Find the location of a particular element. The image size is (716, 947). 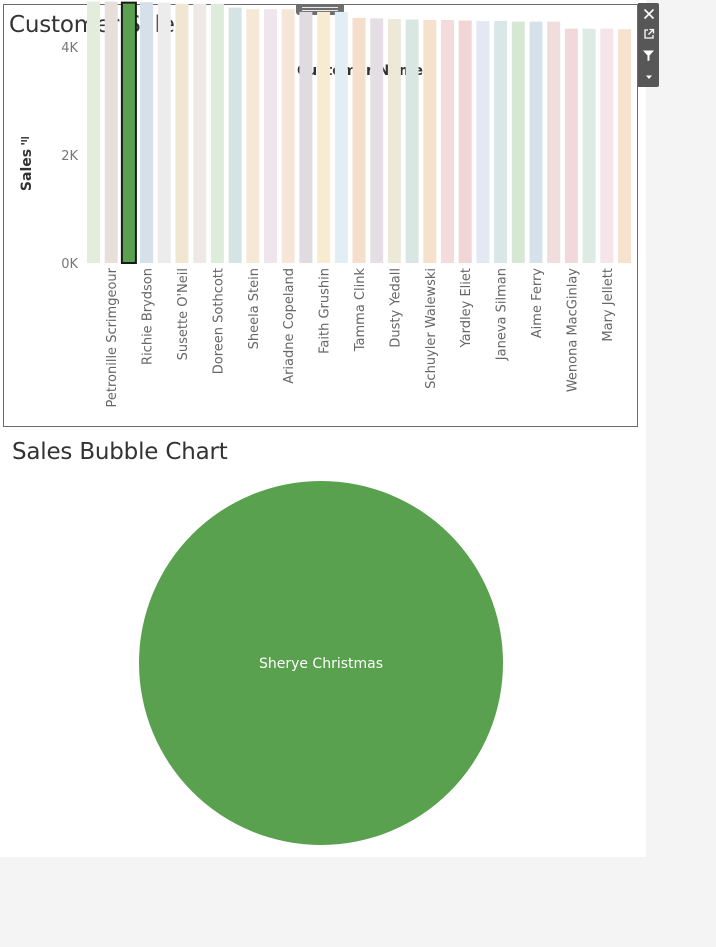

x-tick-label: Mary Jellett is located at coordinates (608, 305).